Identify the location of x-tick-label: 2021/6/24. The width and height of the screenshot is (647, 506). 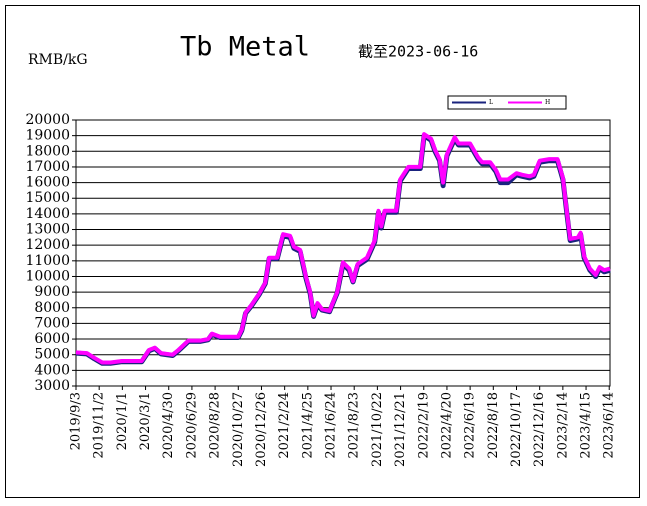
(331, 425).